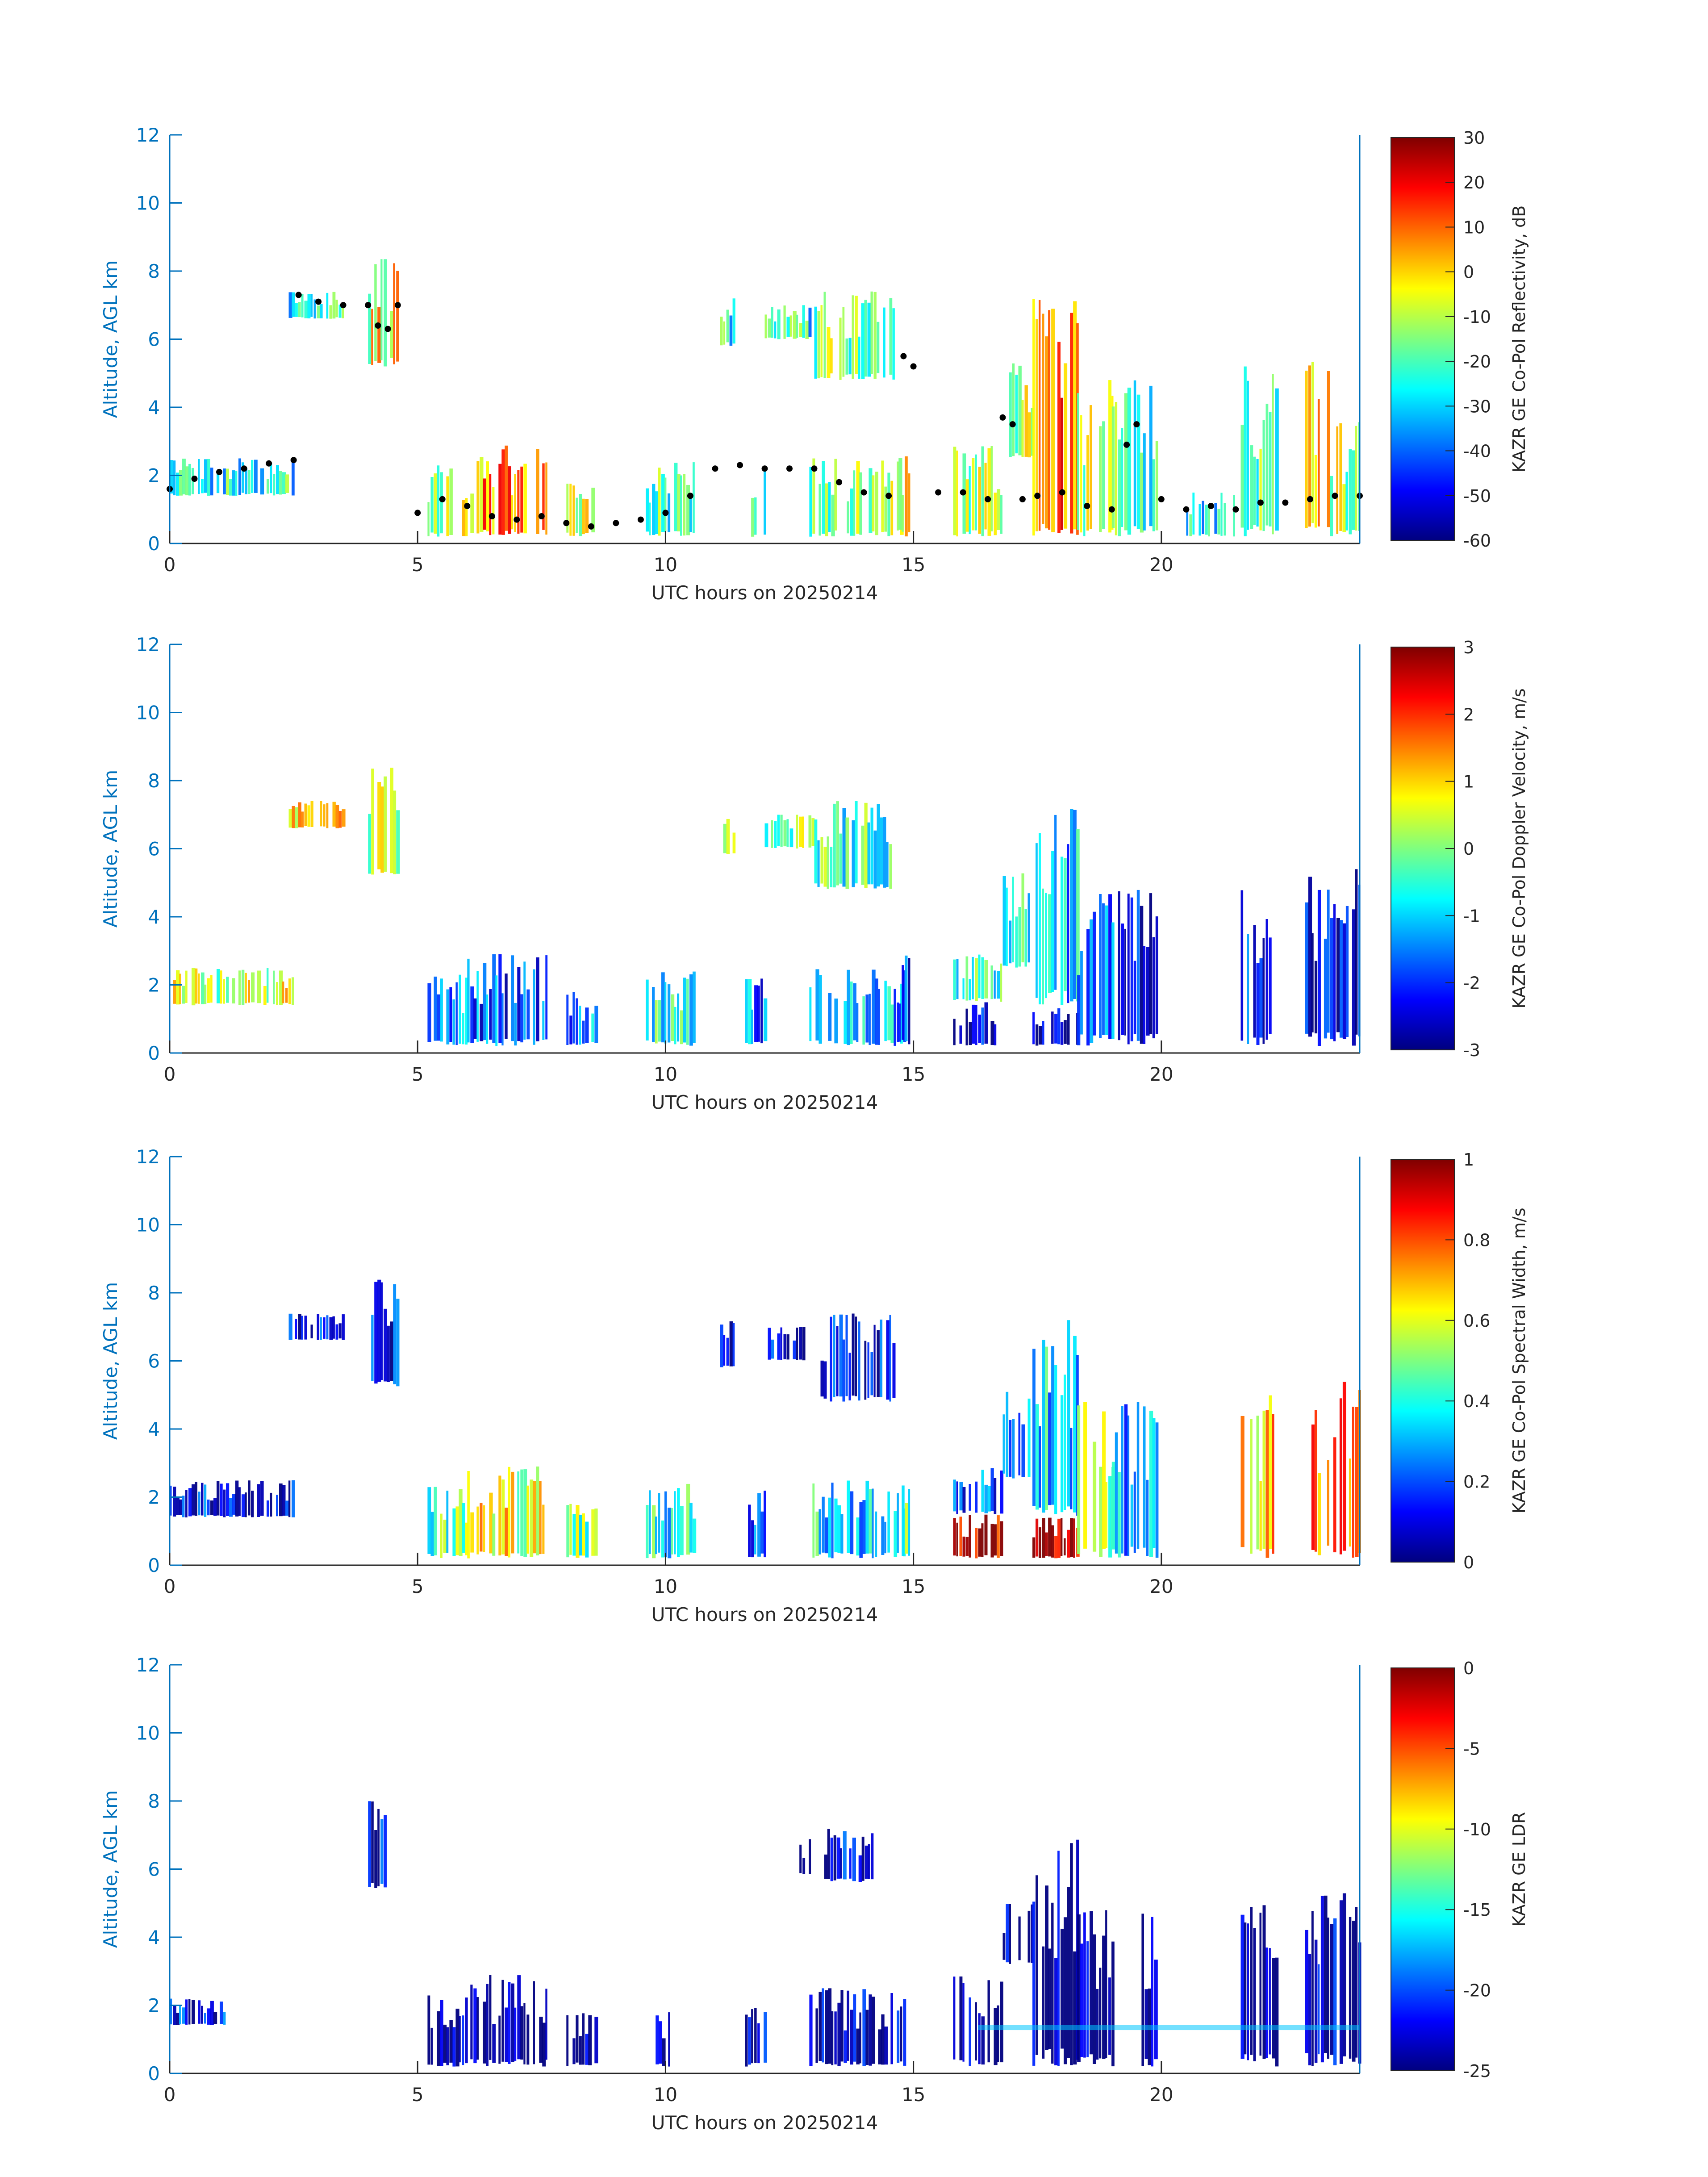  What do you see at coordinates (1474, 138) in the screenshot?
I see `colorbar-tick-label: 30` at bounding box center [1474, 138].